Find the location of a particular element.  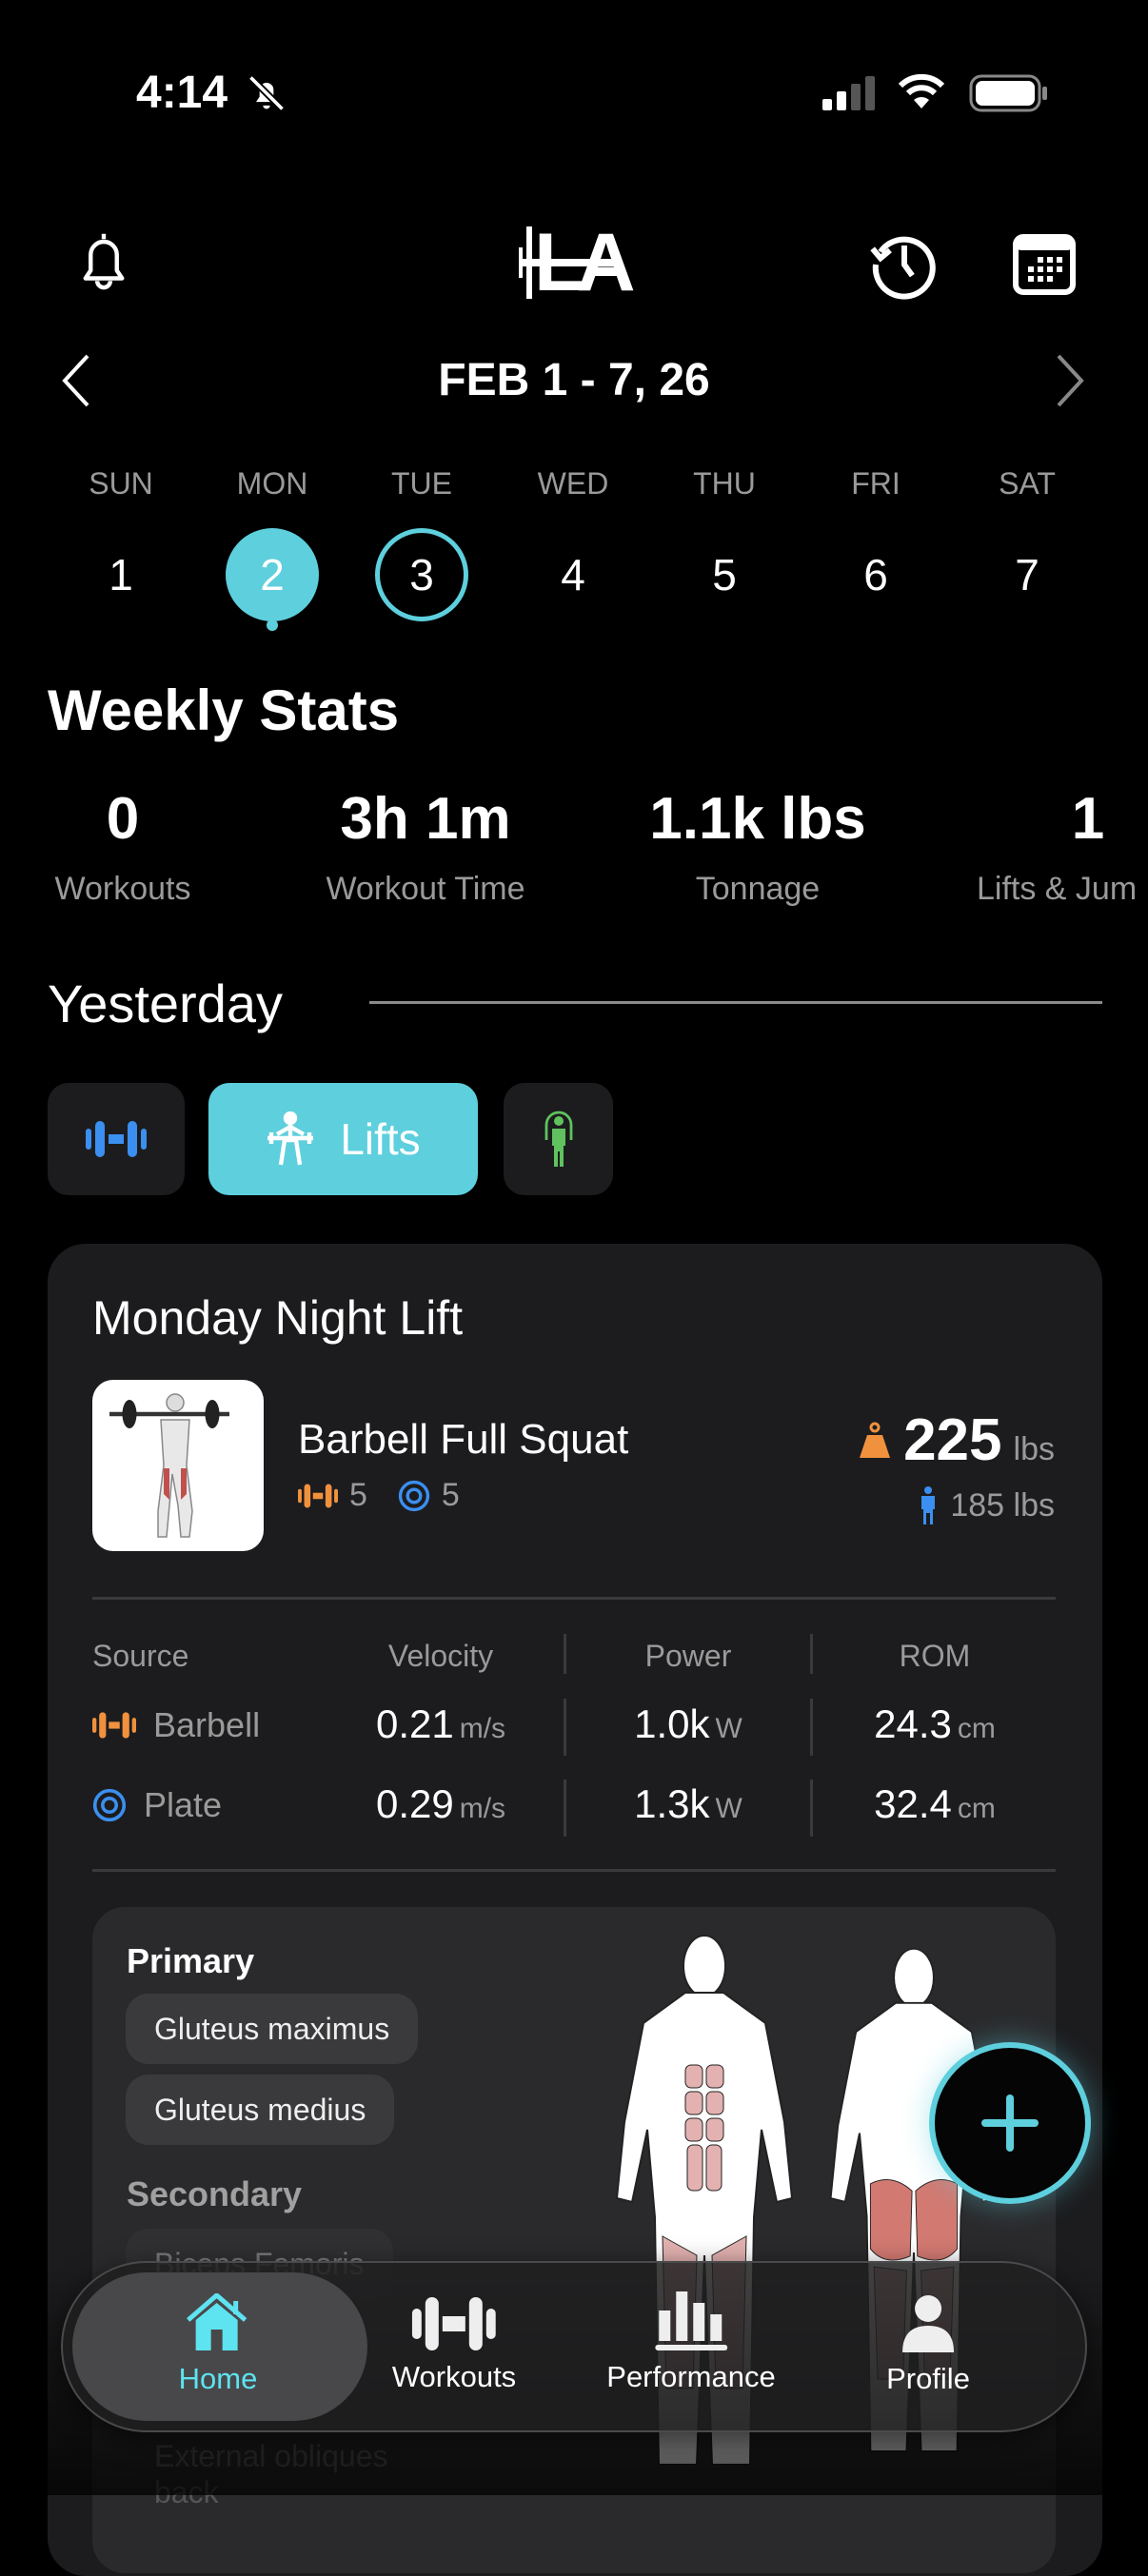

weight-value: 225 is located at coordinates (952, 1440).